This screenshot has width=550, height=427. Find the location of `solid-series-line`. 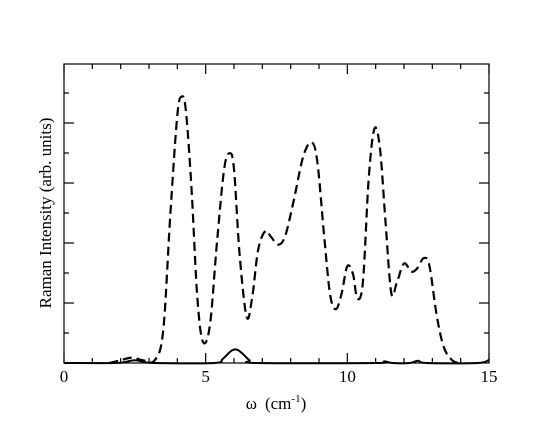

solid-series-line is located at coordinates (276, 356).